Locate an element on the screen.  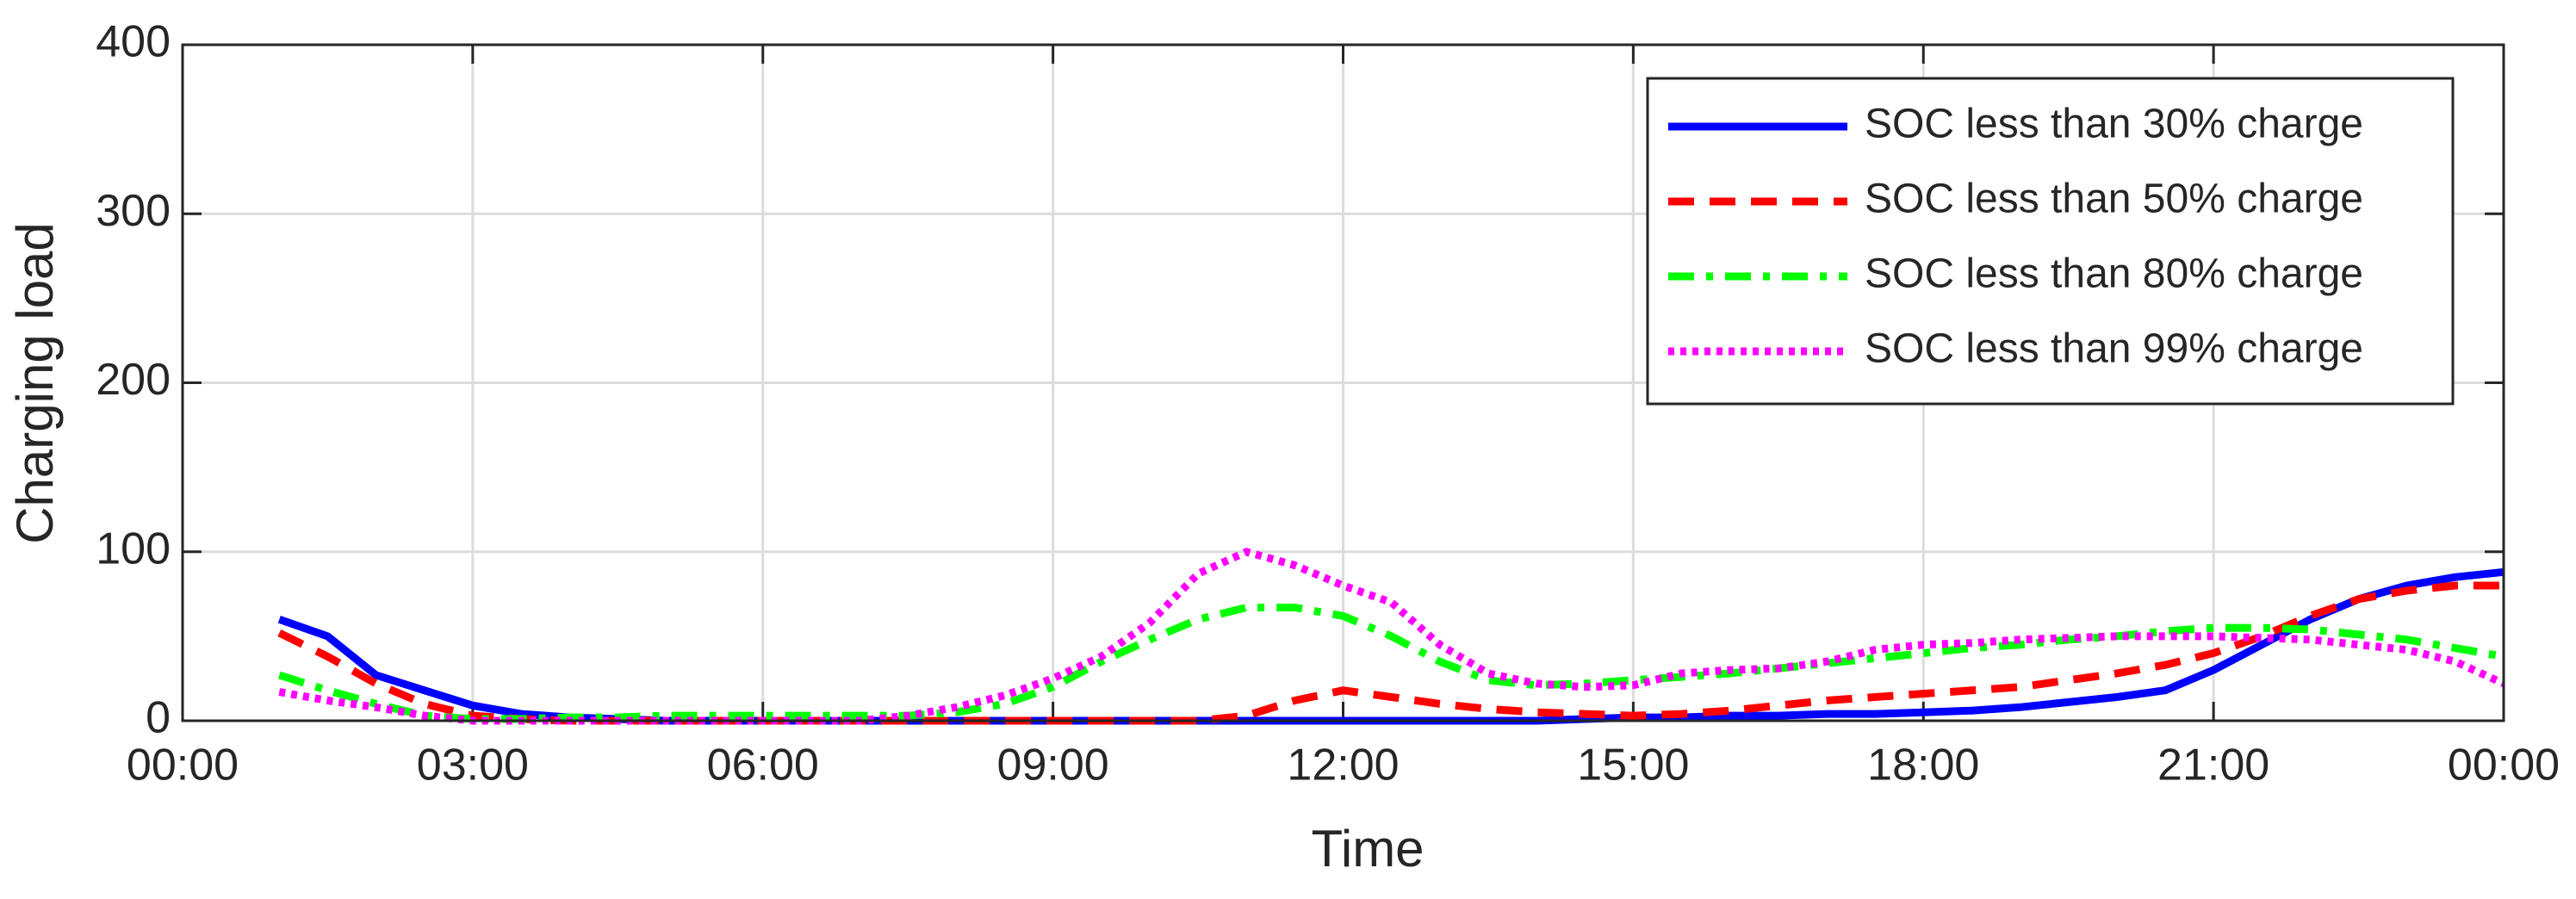
legend-label: SOC less than 99% charge is located at coordinates (2114, 349).